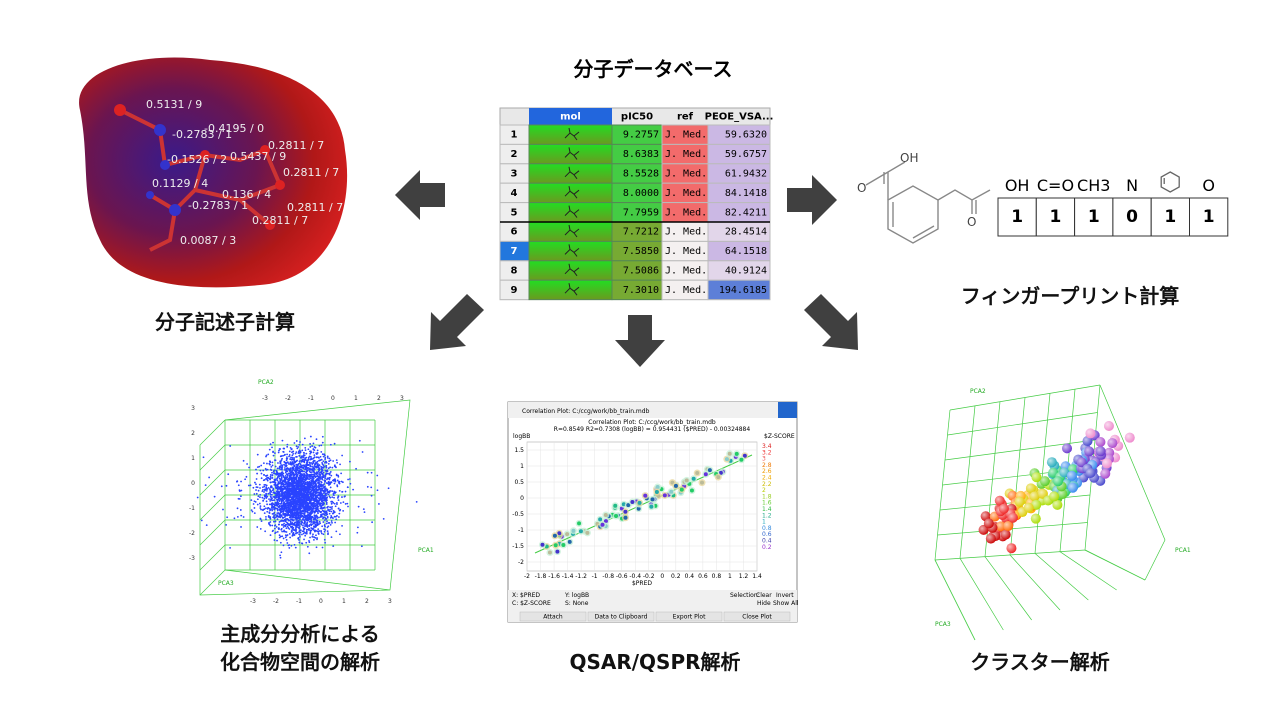  I want to click on bit-label: O, so click(1208, 185).